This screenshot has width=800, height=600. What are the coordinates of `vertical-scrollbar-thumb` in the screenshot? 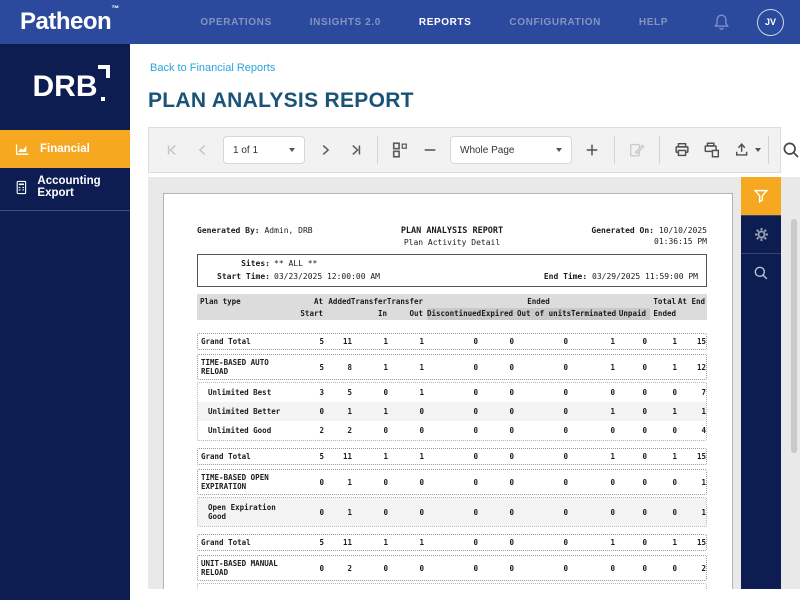 It's located at (794, 336).